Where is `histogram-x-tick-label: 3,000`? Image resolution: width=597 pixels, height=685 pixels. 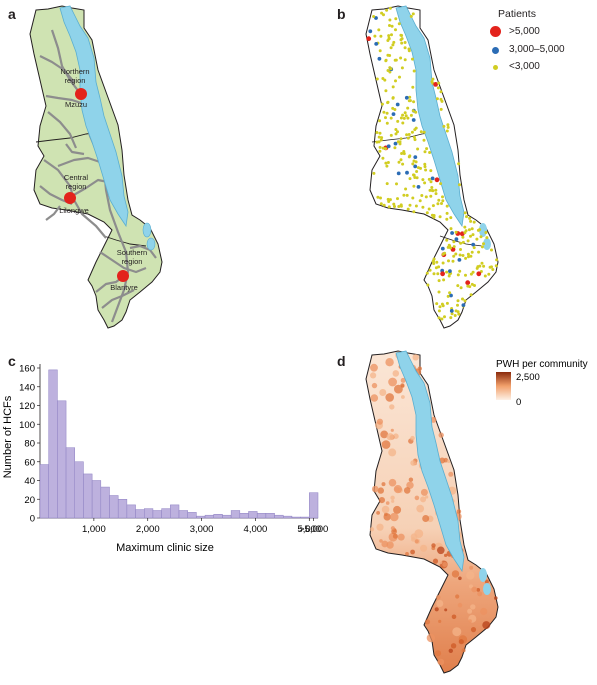
histogram-x-tick-label: 3,000 is located at coordinates (202, 529).